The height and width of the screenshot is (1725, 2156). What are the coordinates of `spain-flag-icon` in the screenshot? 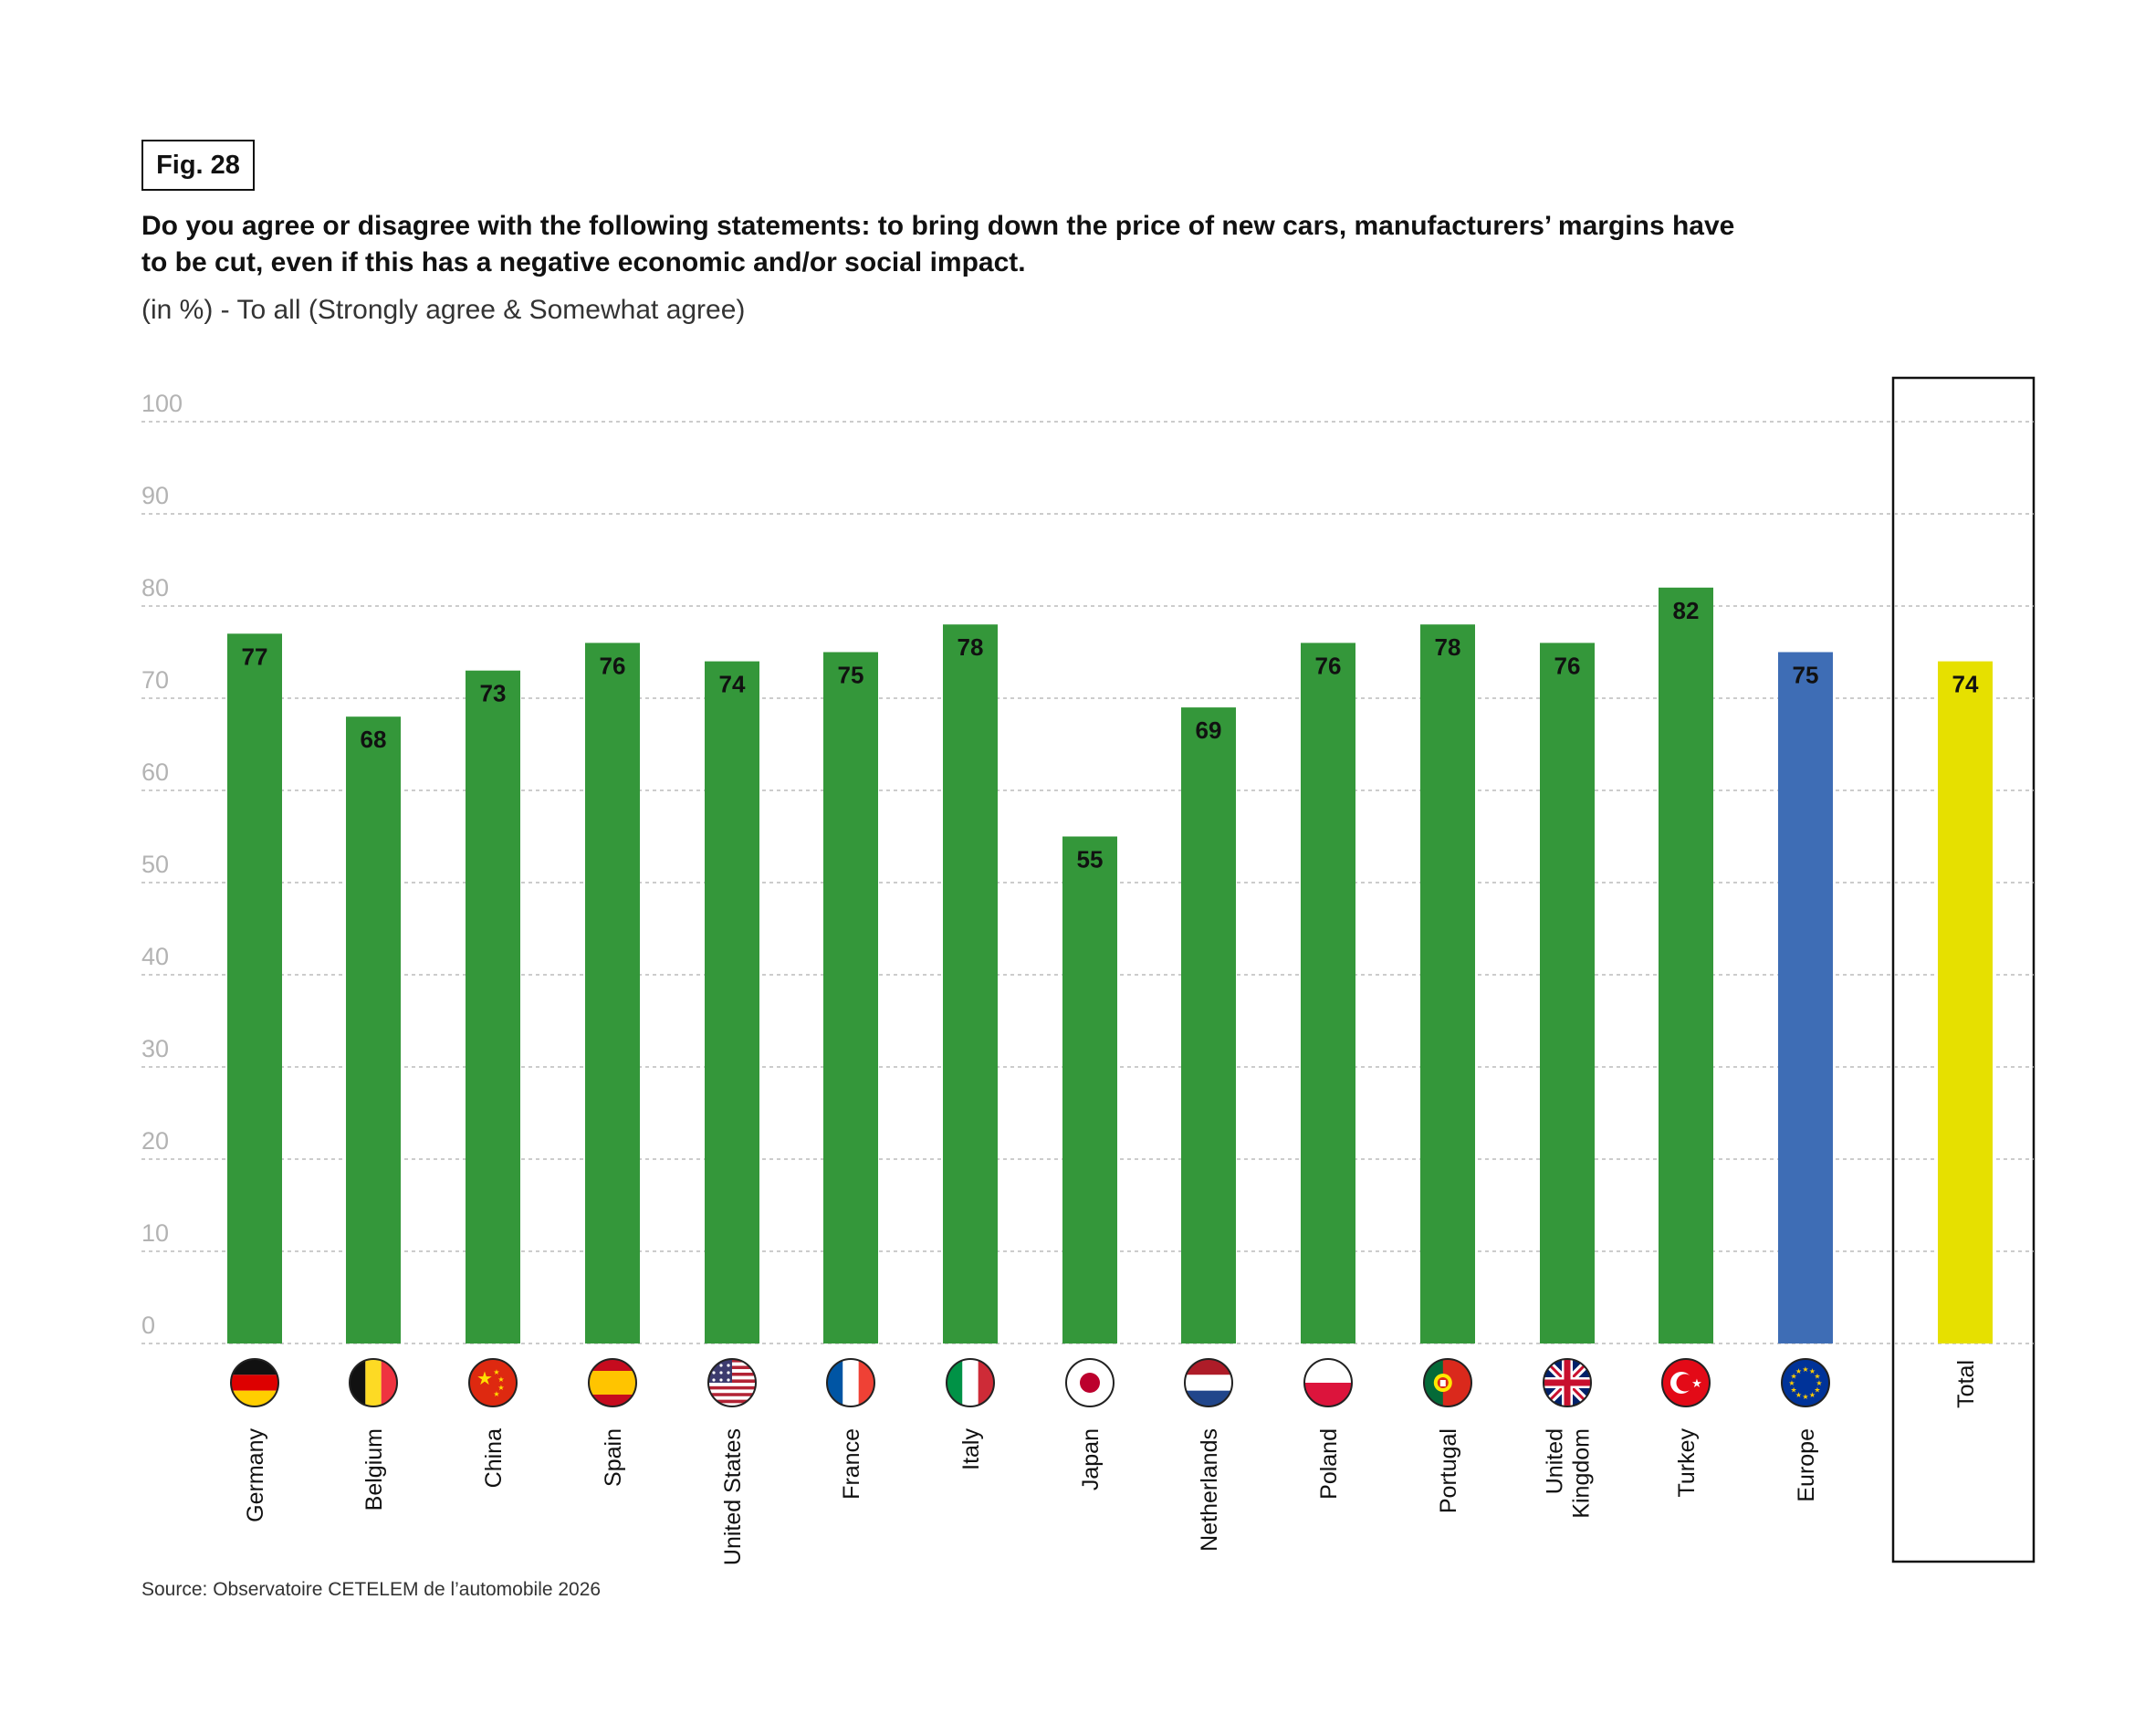 It's located at (612, 1382).